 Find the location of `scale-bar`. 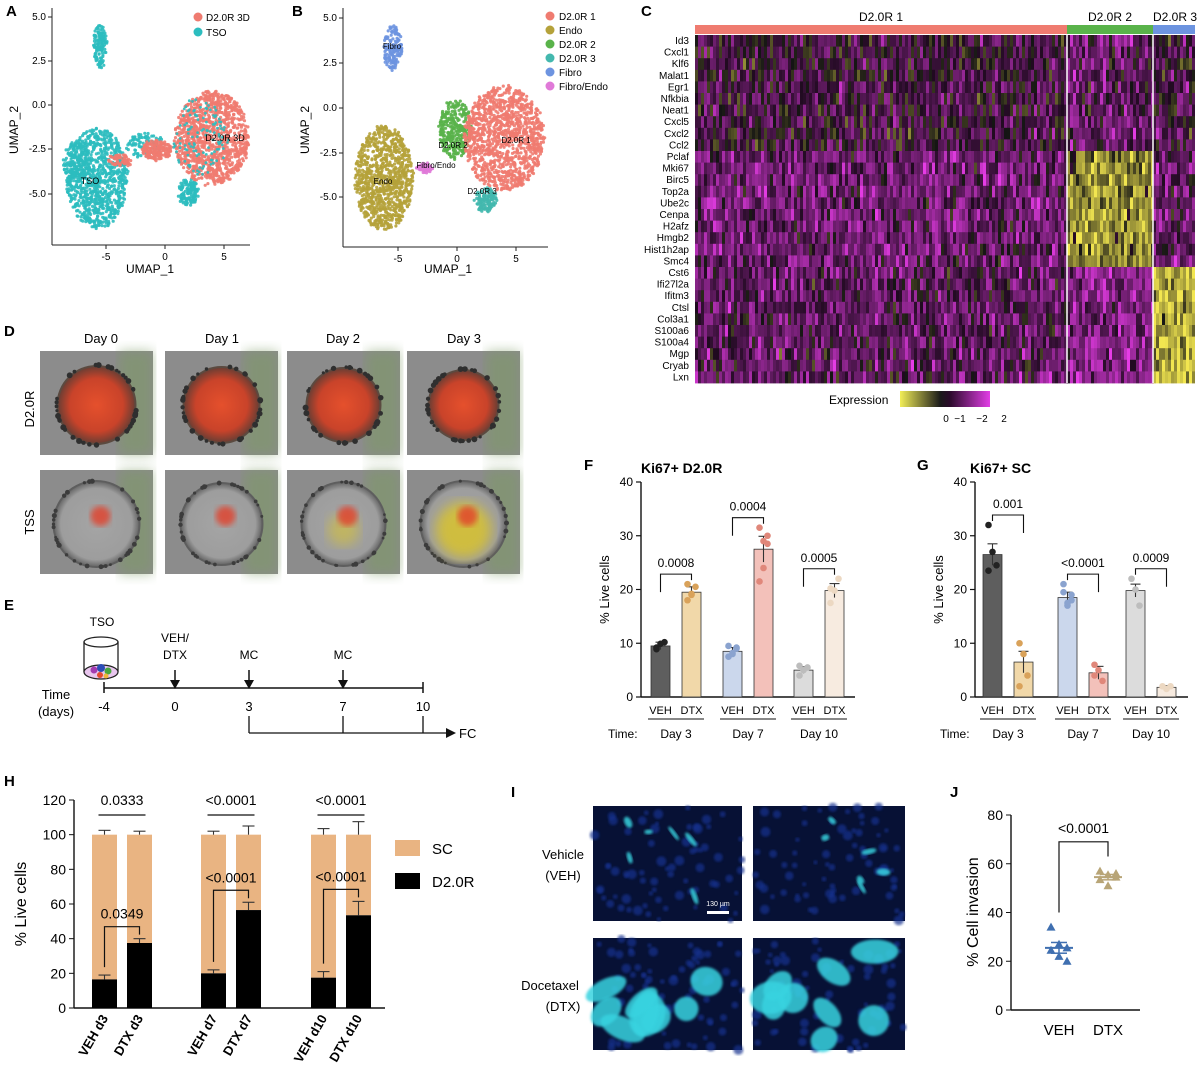

scale-bar is located at coordinates (718, 912).